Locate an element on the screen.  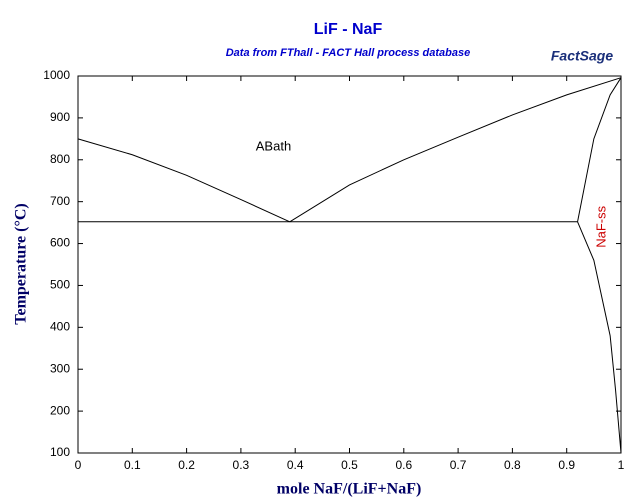
y-tick-label: 600 is located at coordinates (60, 243).